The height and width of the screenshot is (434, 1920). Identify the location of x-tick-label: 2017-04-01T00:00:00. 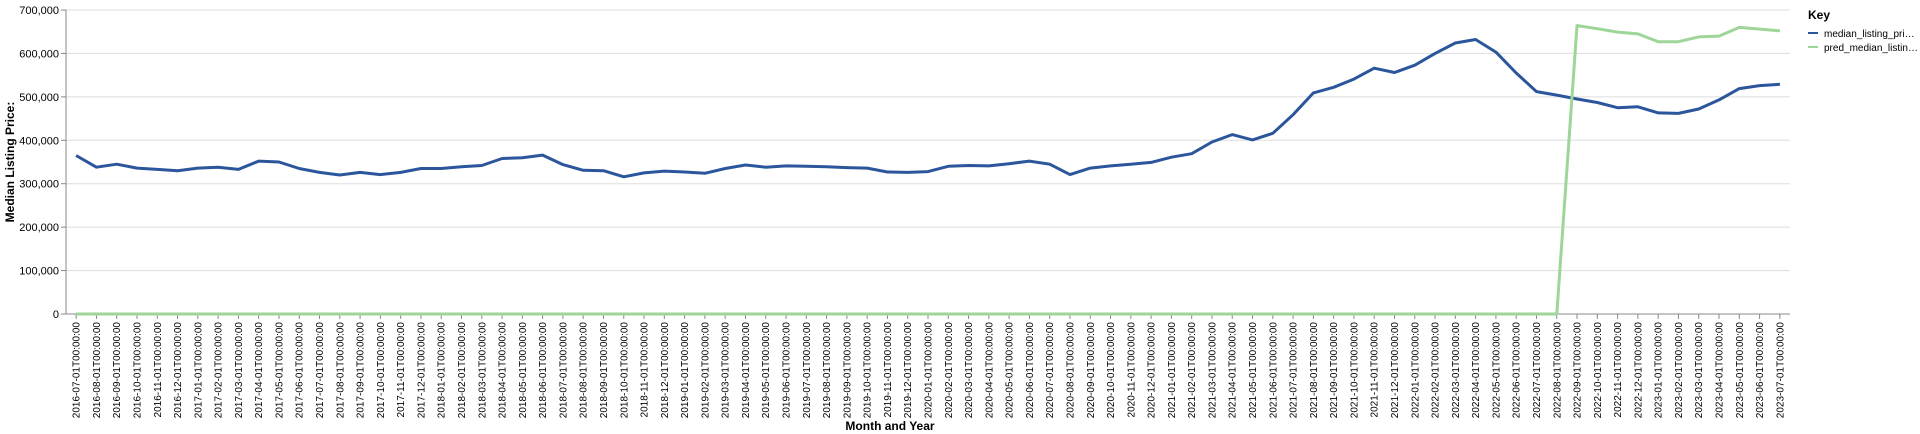
(259, 370).